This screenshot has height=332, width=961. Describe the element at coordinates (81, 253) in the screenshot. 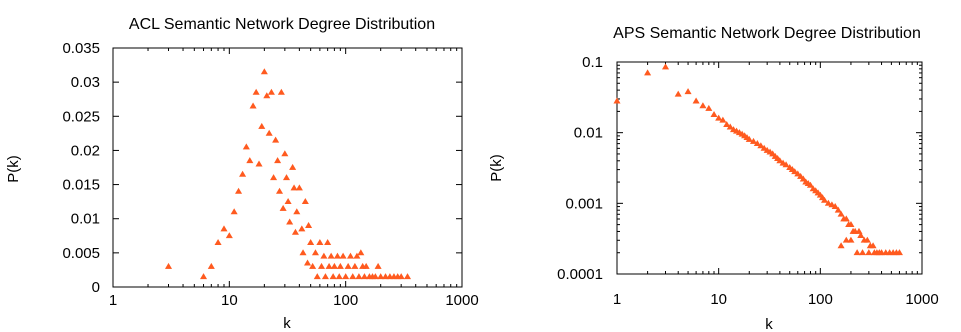

I see `y-tick-label: 0.005` at that location.